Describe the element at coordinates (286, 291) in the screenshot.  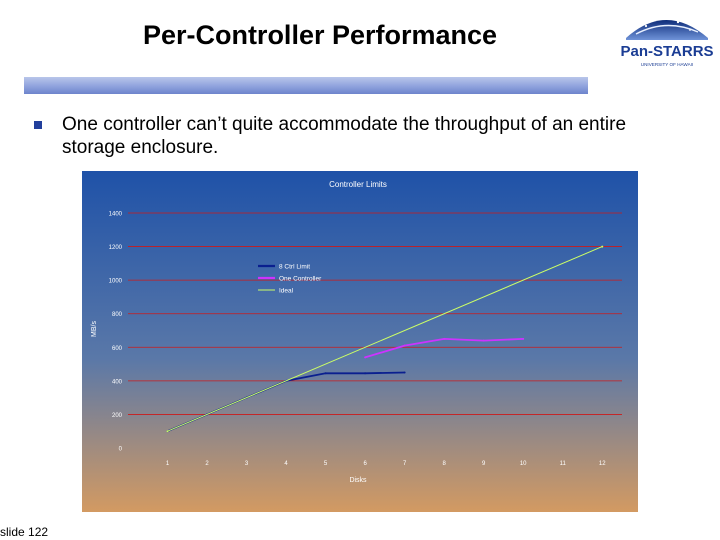
I see `legend-label: Ideal` at that location.